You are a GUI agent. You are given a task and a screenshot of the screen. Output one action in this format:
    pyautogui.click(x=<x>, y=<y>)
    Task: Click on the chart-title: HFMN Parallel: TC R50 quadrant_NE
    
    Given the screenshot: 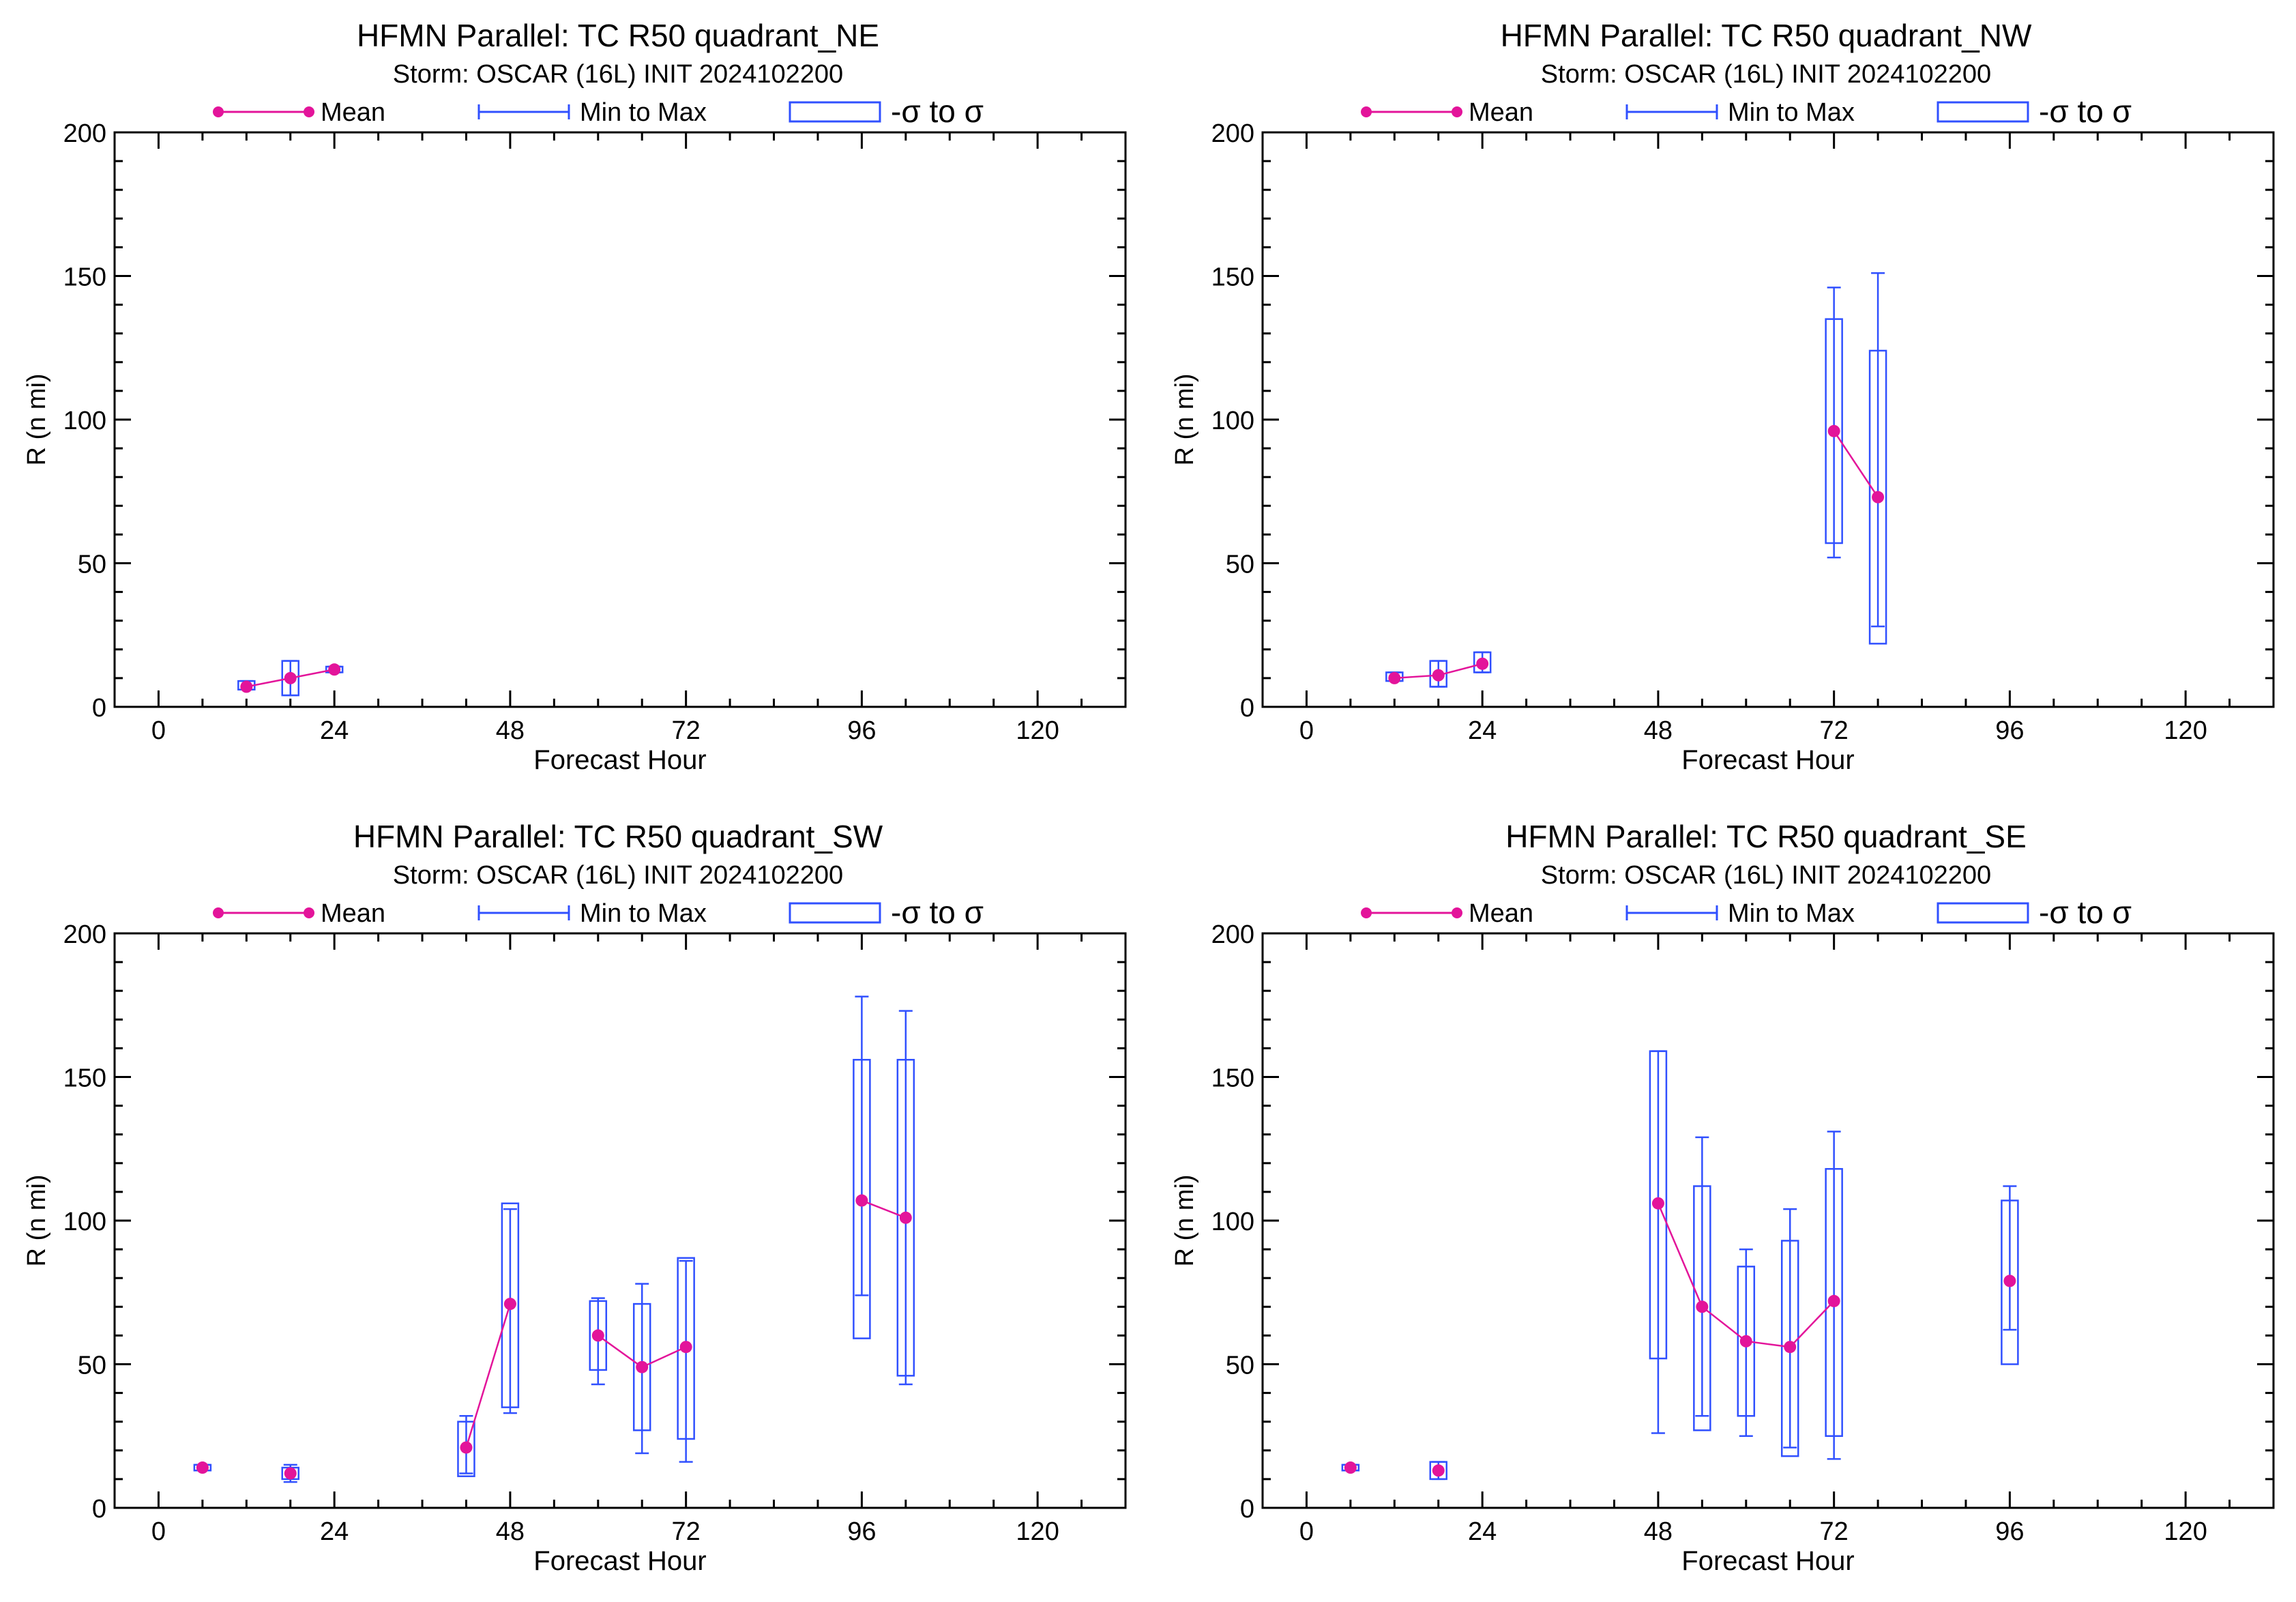 What is the action you would take?
    pyautogui.click(x=618, y=36)
    